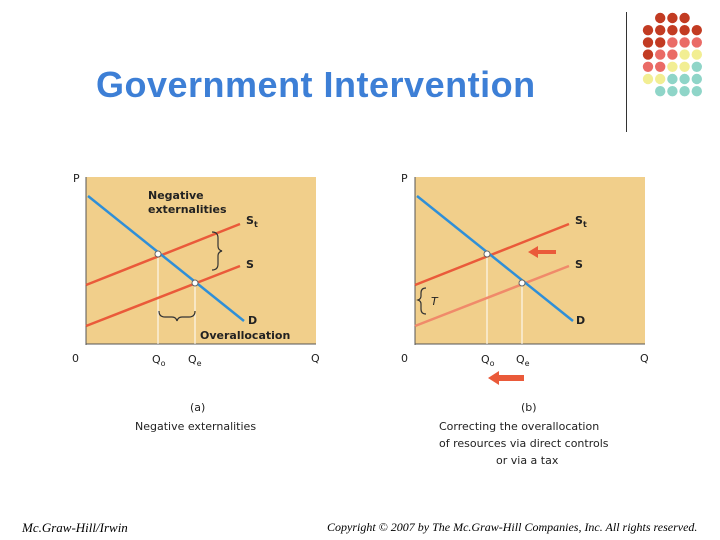 The image size is (720, 540). What do you see at coordinates (581, 221) in the screenshot?
I see `panel-b-st-label: St` at bounding box center [581, 221].